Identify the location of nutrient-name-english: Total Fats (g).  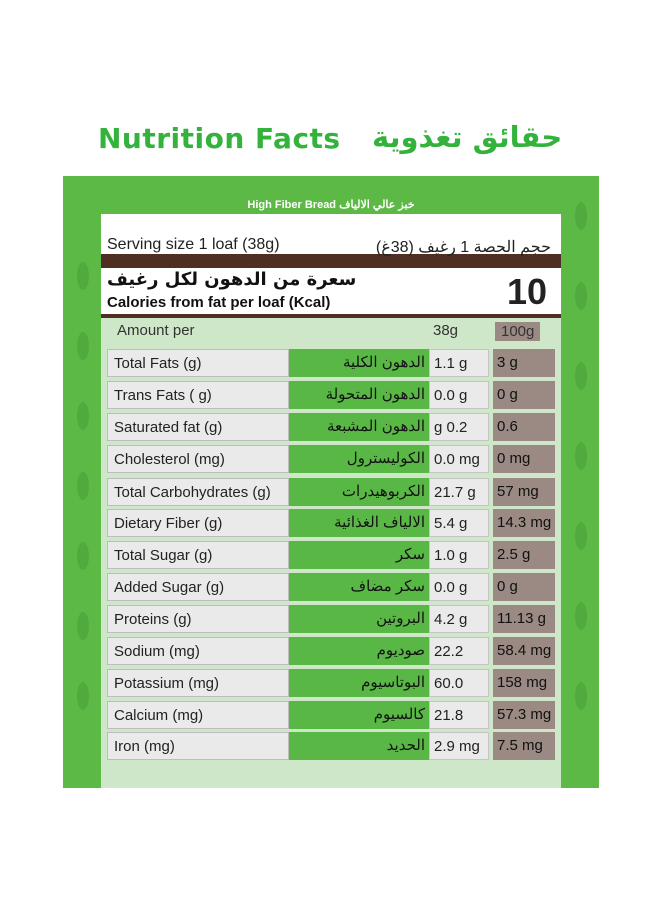
(198, 363).